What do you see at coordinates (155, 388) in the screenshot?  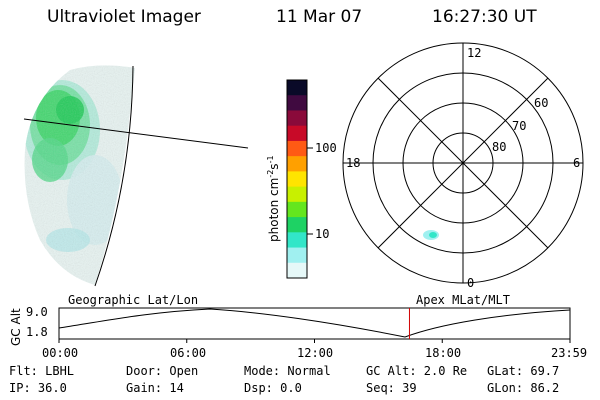 I see `gain-info: Gain: 14` at bounding box center [155, 388].